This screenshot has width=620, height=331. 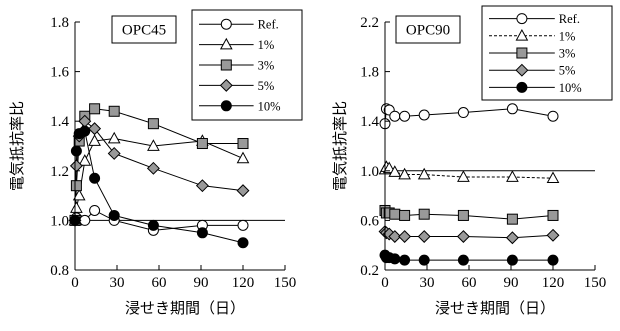 I want to click on right-y-tick-label-5: 2.2, so click(x=369, y=23).